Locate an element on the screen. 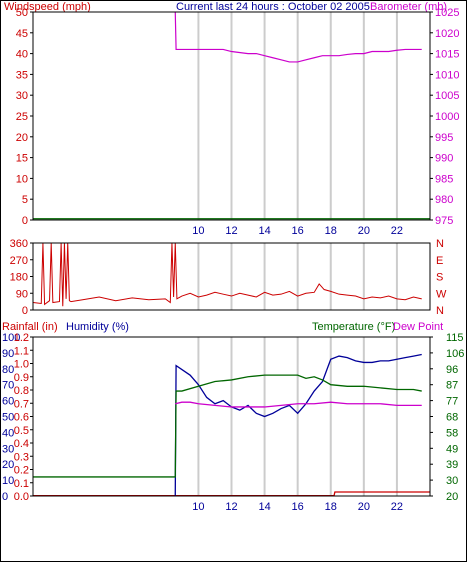  rainfall-axis-label: Rainfall (in) is located at coordinates (30, 327).